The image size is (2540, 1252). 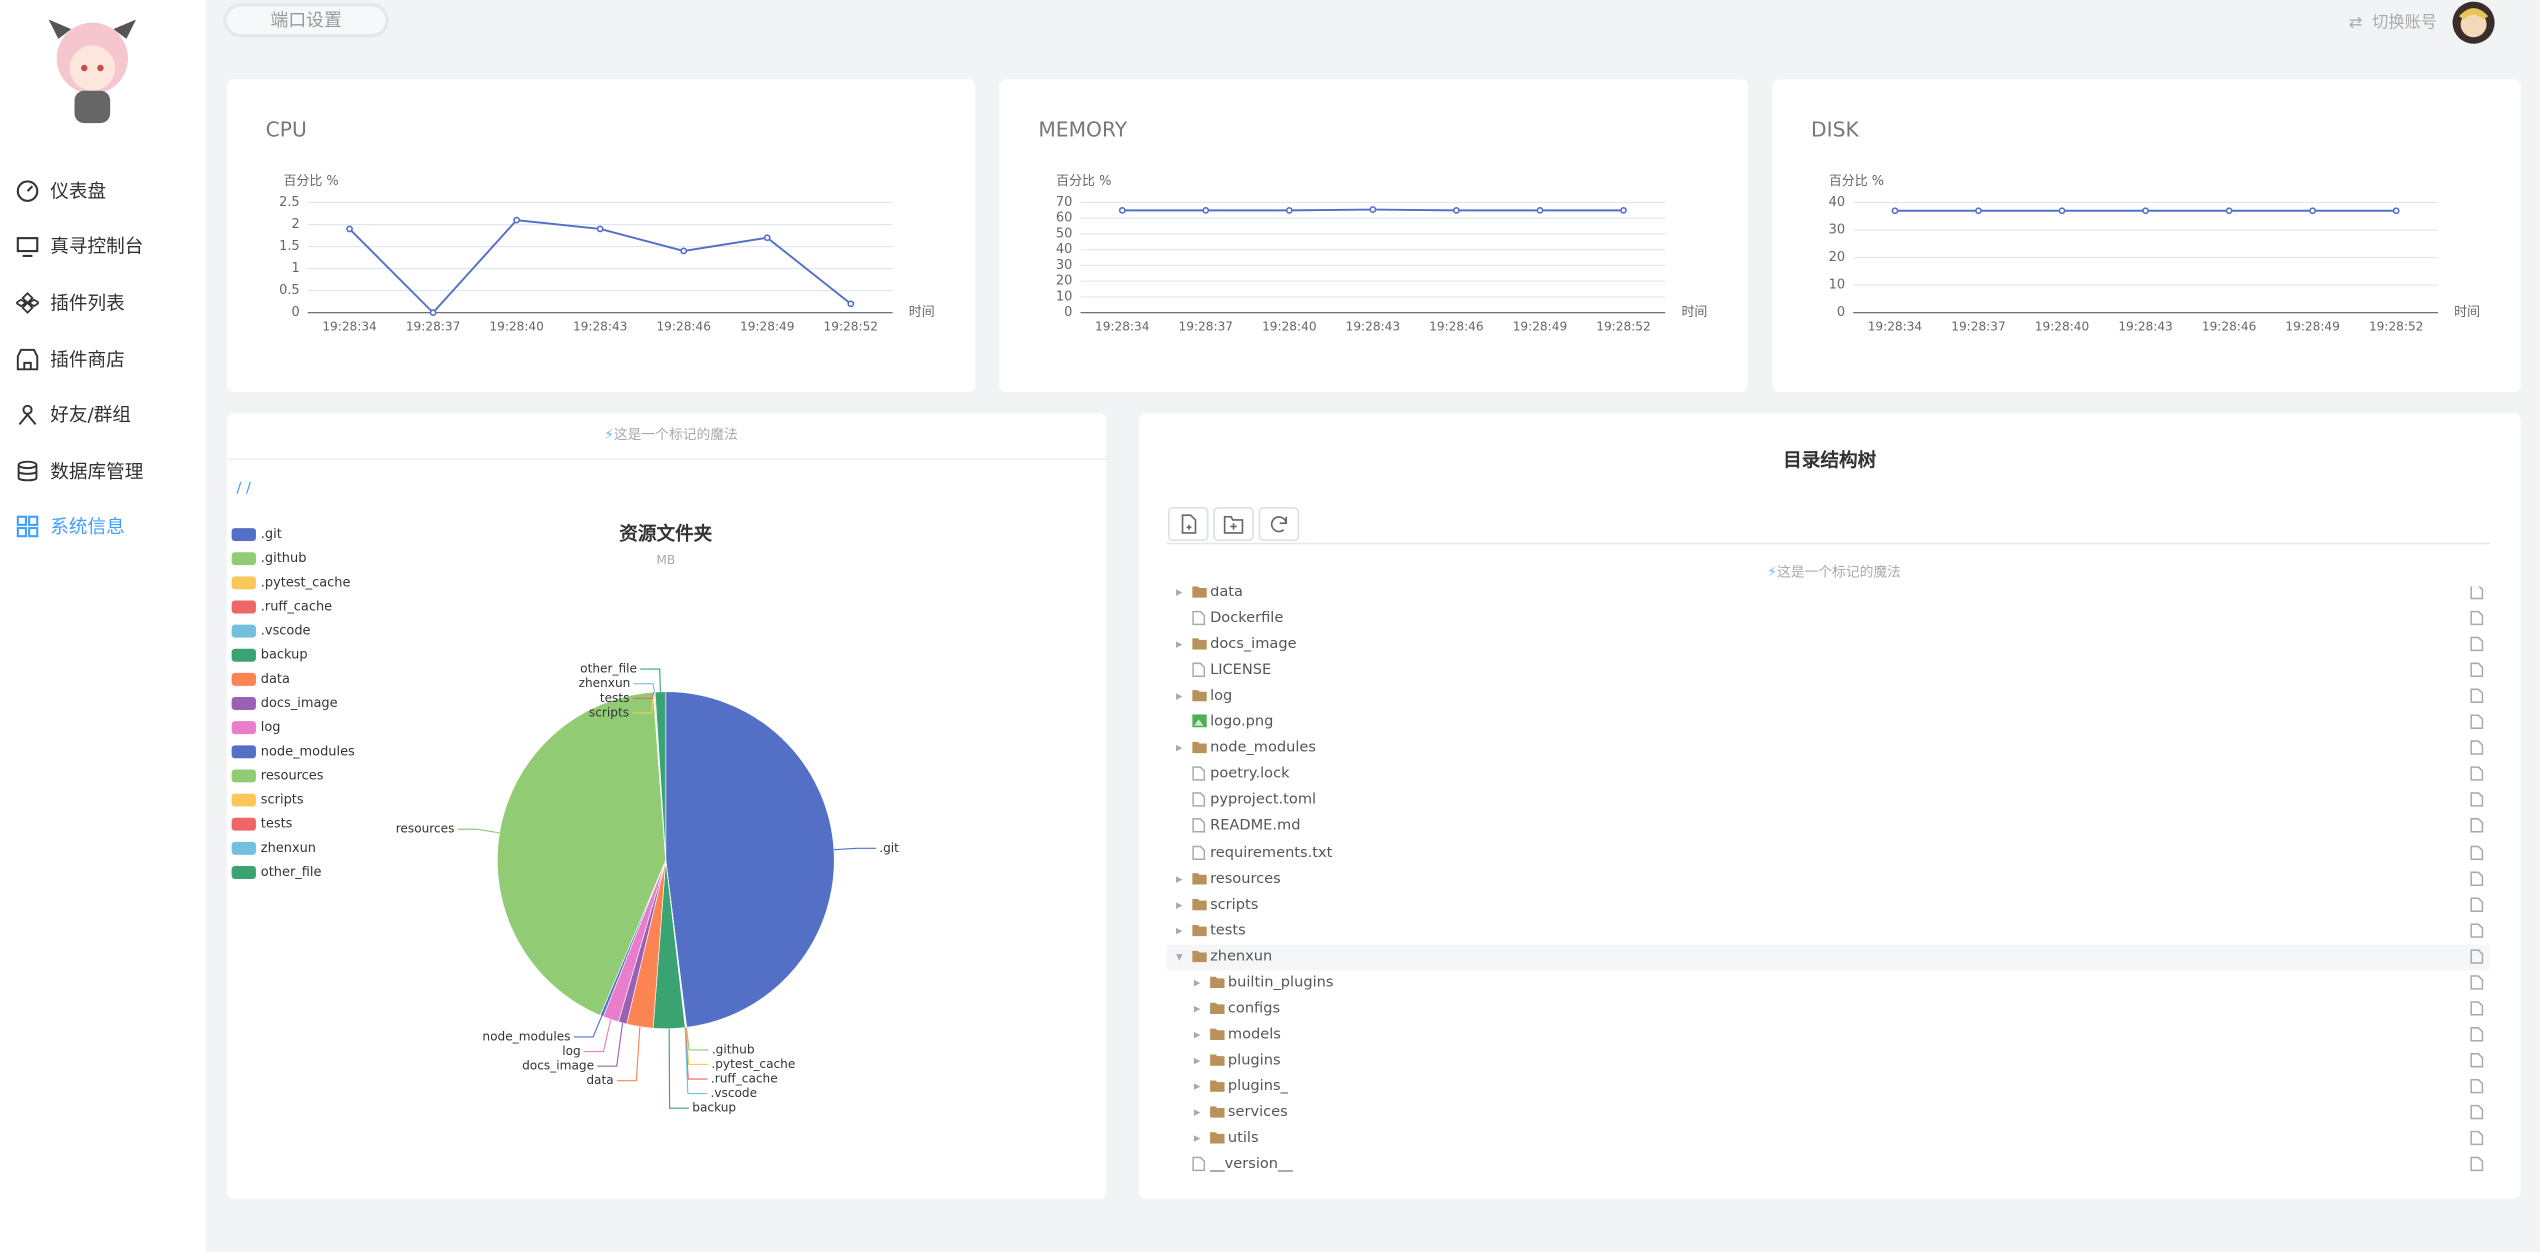 What do you see at coordinates (1827, 801) in the screenshot?
I see `tree-row: pyproject.toml` at bounding box center [1827, 801].